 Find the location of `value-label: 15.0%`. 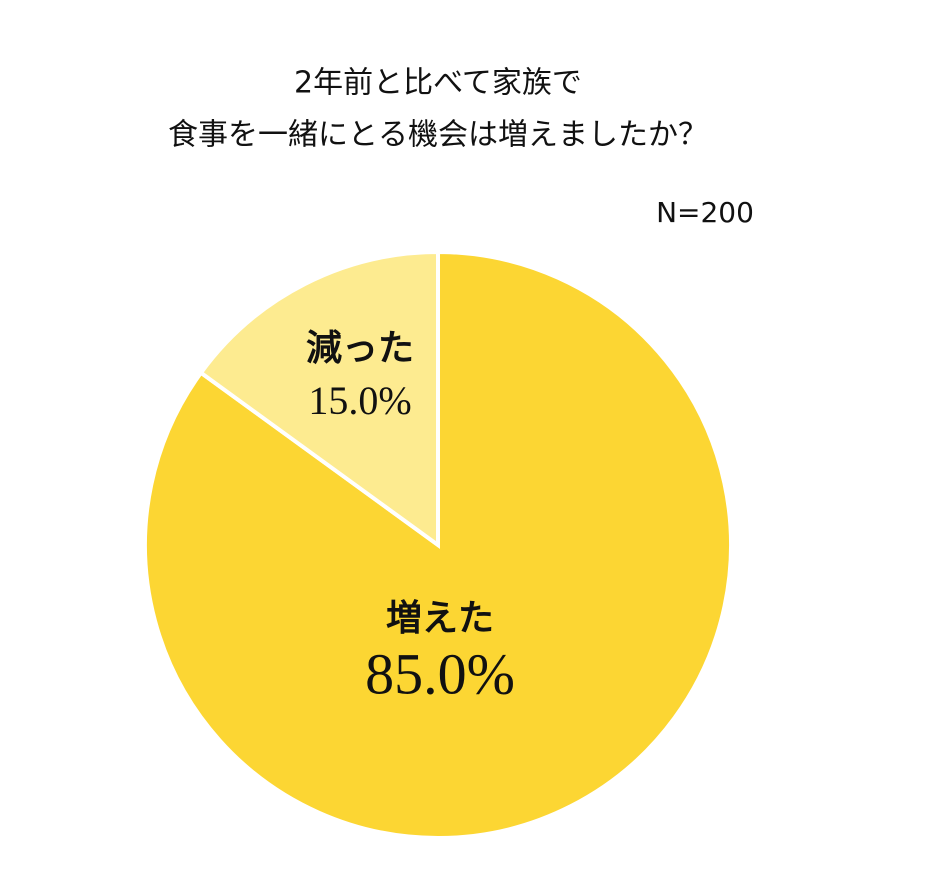

value-label: 15.0% is located at coordinates (359, 400).